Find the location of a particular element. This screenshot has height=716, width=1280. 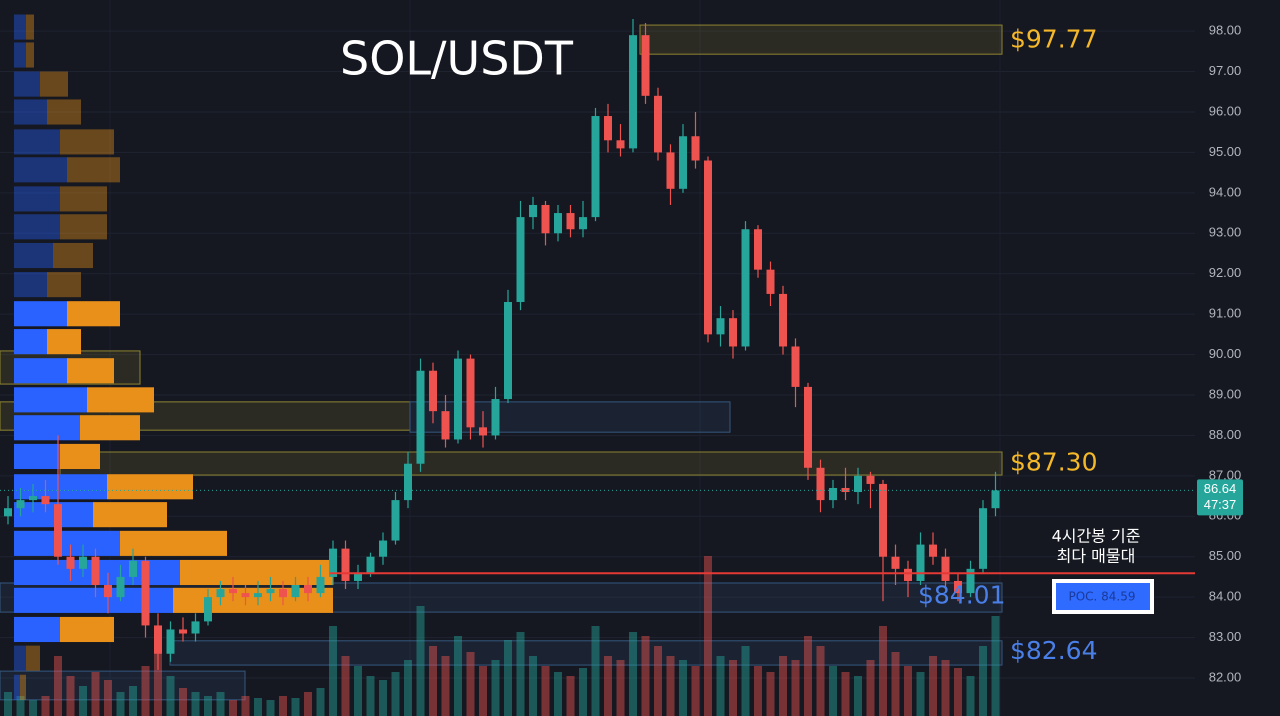

current-price-label: 86.64 is located at coordinates (1220, 488).